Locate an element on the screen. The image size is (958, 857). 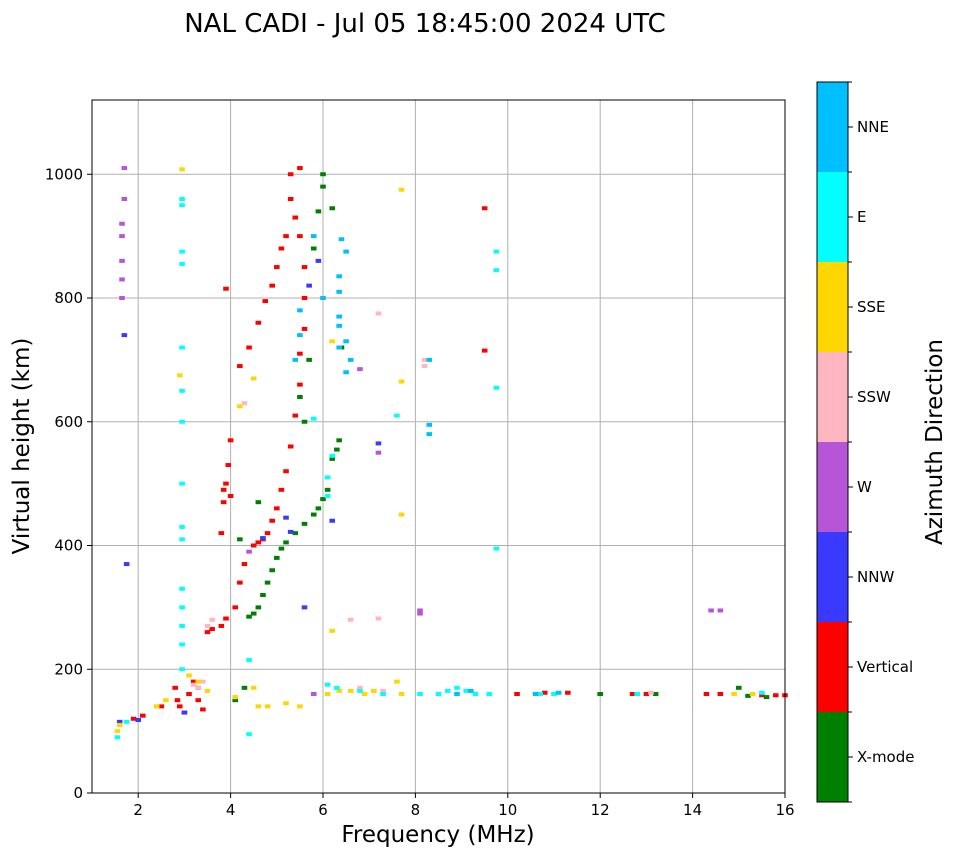
x-tick-label: 12 is located at coordinates (600, 810).